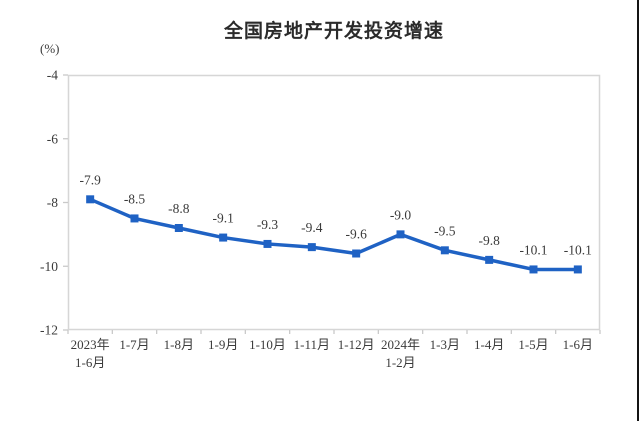 Image resolution: width=640 pixels, height=421 pixels. What do you see at coordinates (356, 344) in the screenshot?
I see `x-axis-tick-label: 1-12月` at bounding box center [356, 344].